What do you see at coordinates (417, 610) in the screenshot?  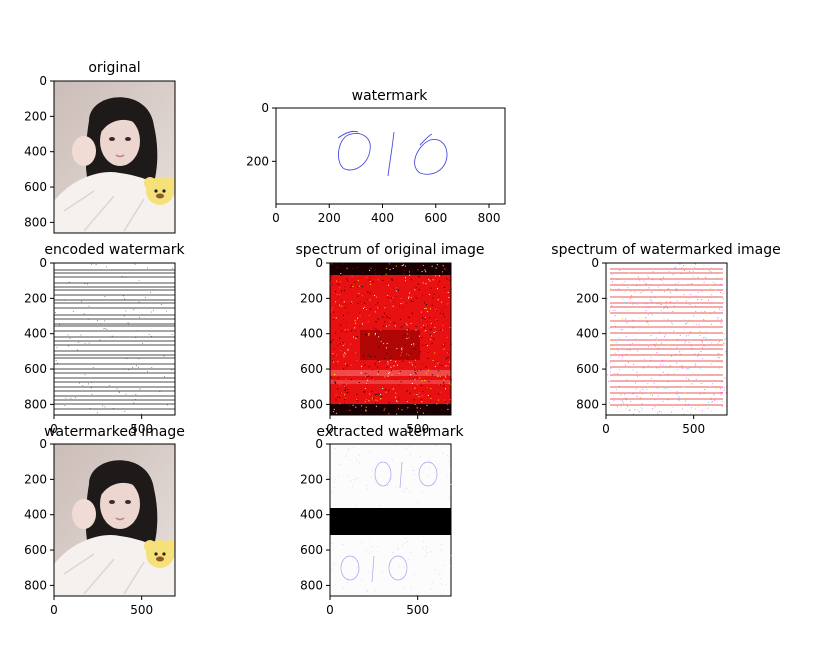 I see `x-tick-label: 500` at bounding box center [417, 610].